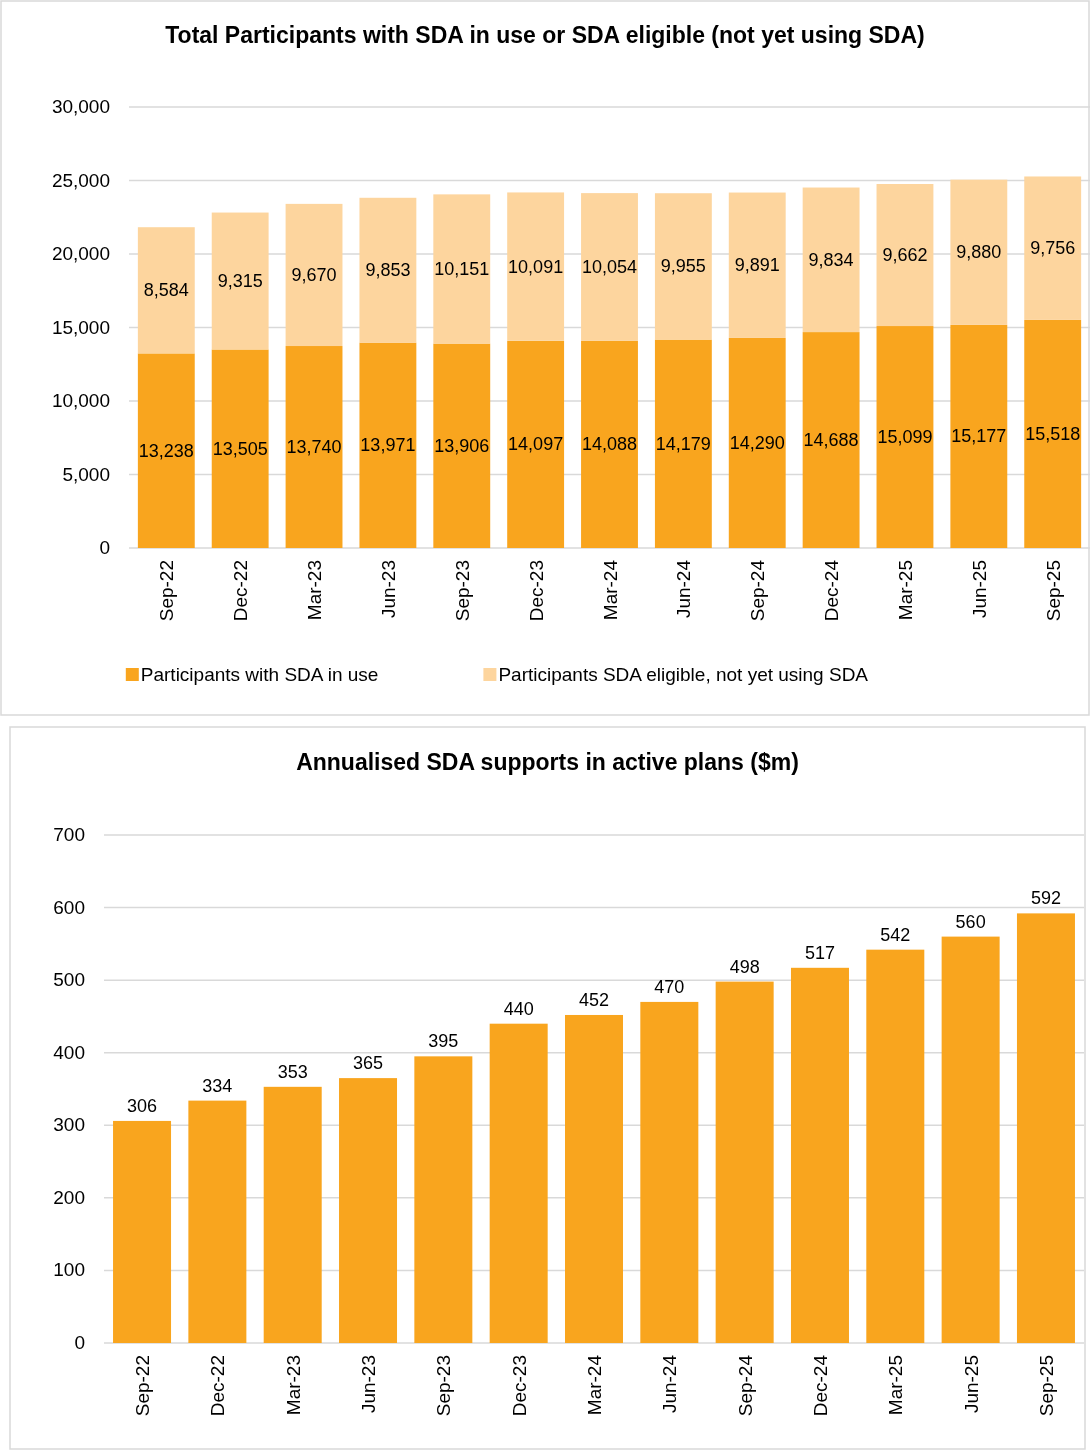 The width and height of the screenshot is (1090, 1451). Describe the element at coordinates (292, 1071) in the screenshot. I see `data-label: 353` at that location.